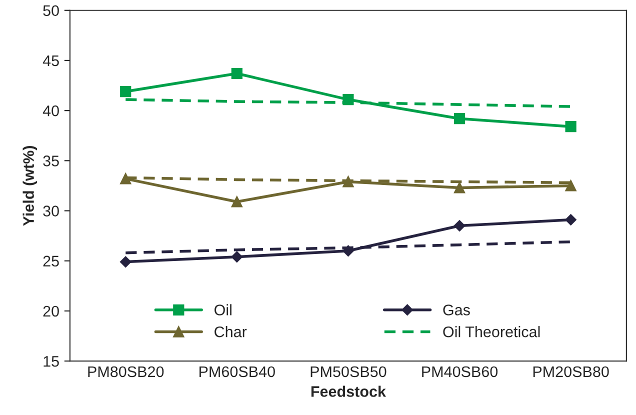 The height and width of the screenshot is (415, 636). What do you see at coordinates (348, 372) in the screenshot?
I see `x-tick-label: PM50SB50` at bounding box center [348, 372].